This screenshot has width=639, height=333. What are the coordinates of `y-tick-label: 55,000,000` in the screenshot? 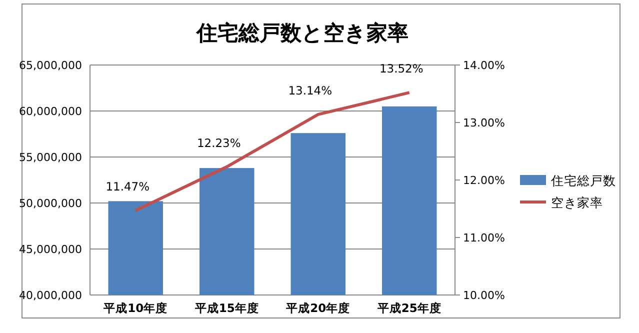 It's located at (50, 157).